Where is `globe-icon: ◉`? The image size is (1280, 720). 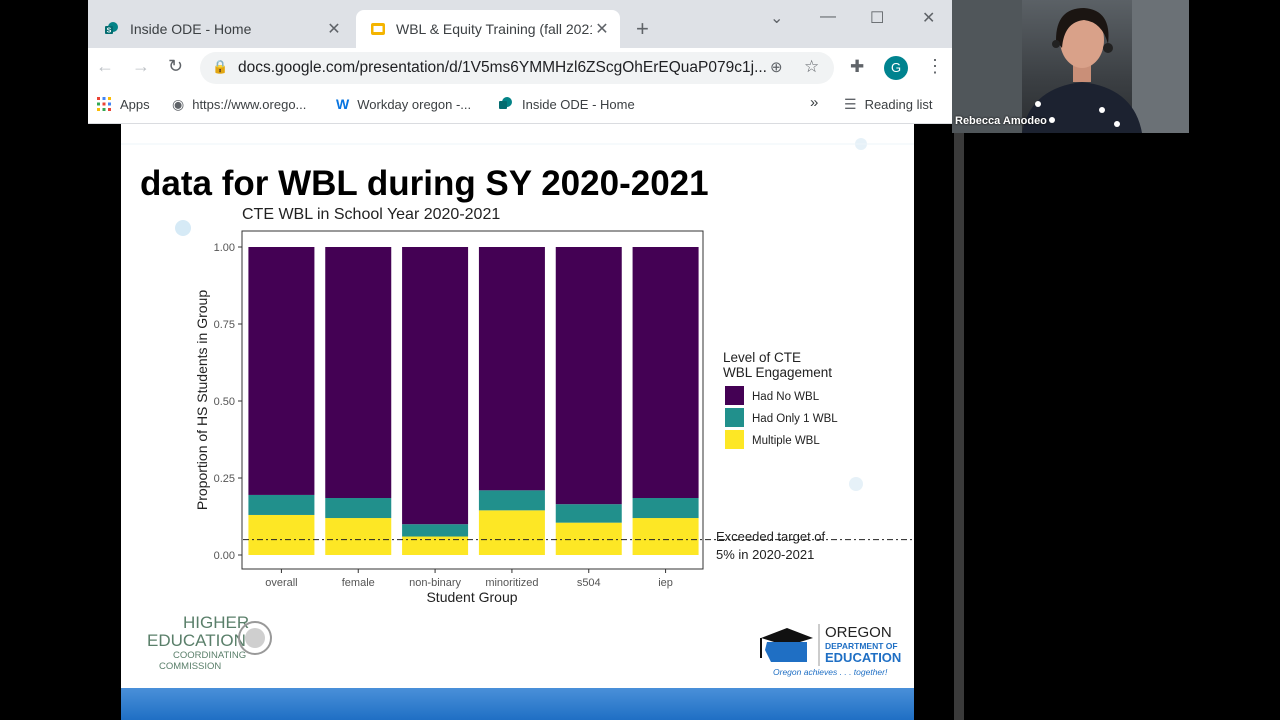
globe-icon: ◉ is located at coordinates (178, 104).